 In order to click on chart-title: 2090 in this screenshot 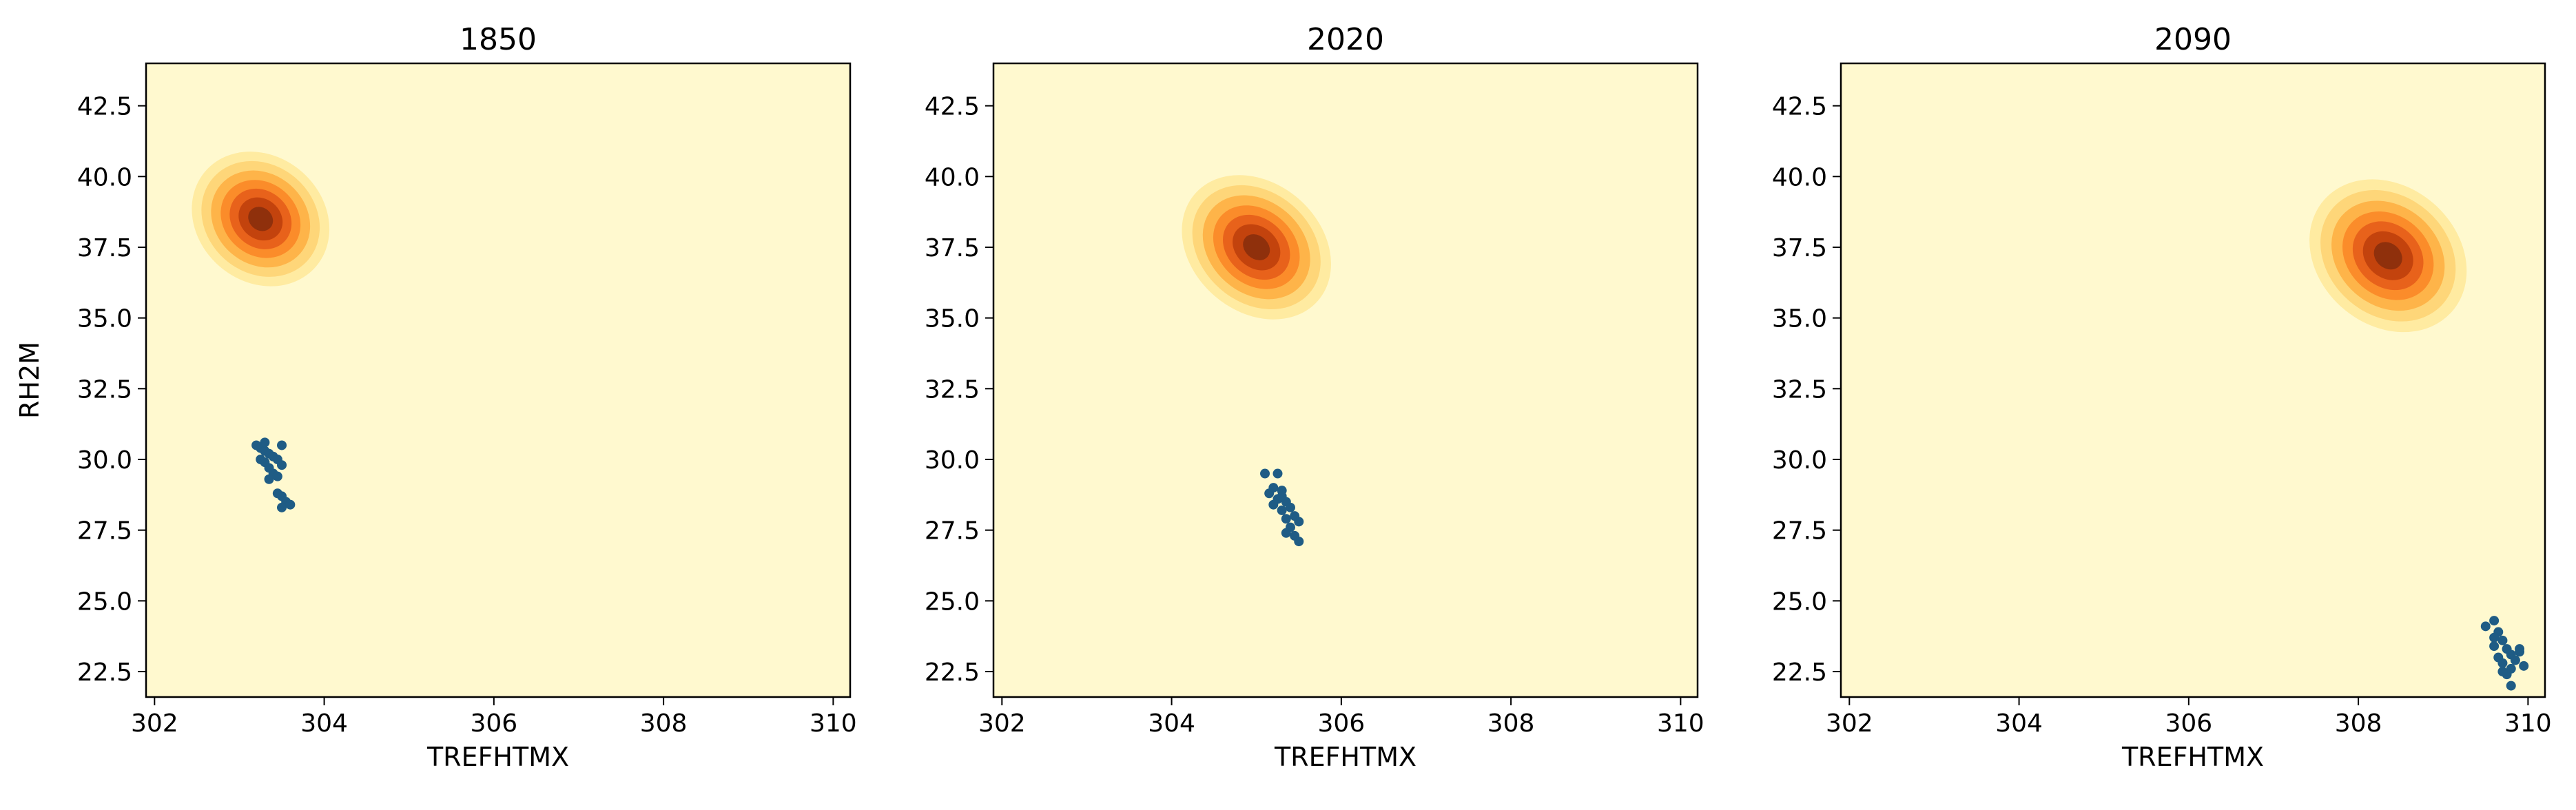, I will do `click(2193, 40)`.